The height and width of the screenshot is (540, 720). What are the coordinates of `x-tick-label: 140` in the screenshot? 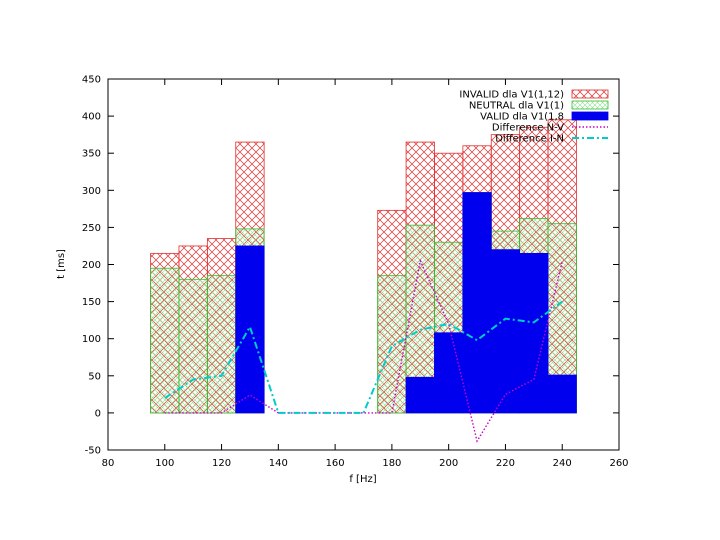 It's located at (278, 463).